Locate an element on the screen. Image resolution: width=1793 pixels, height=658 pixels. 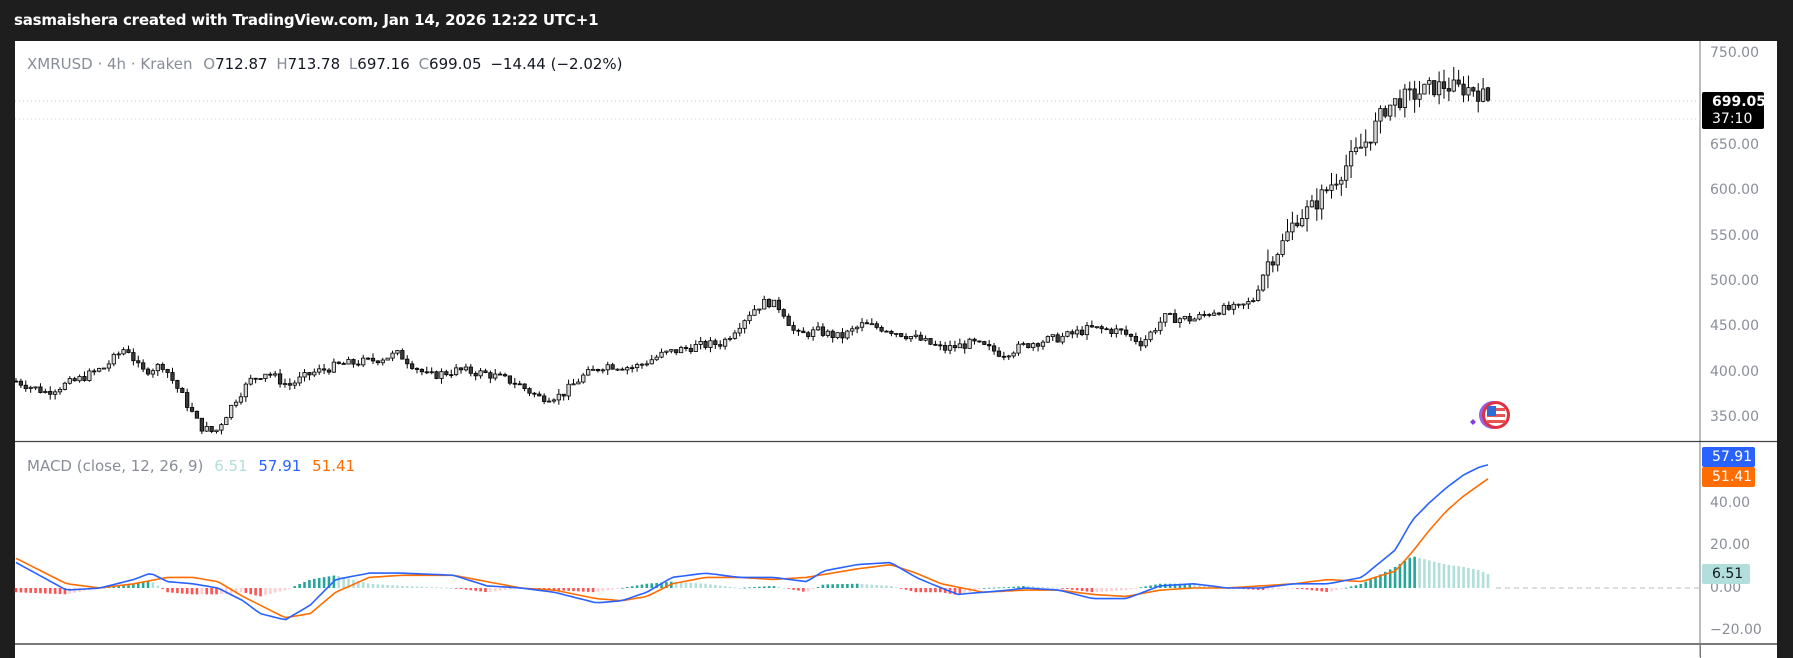
price-axis-label: 600.00 is located at coordinates (1734, 190).